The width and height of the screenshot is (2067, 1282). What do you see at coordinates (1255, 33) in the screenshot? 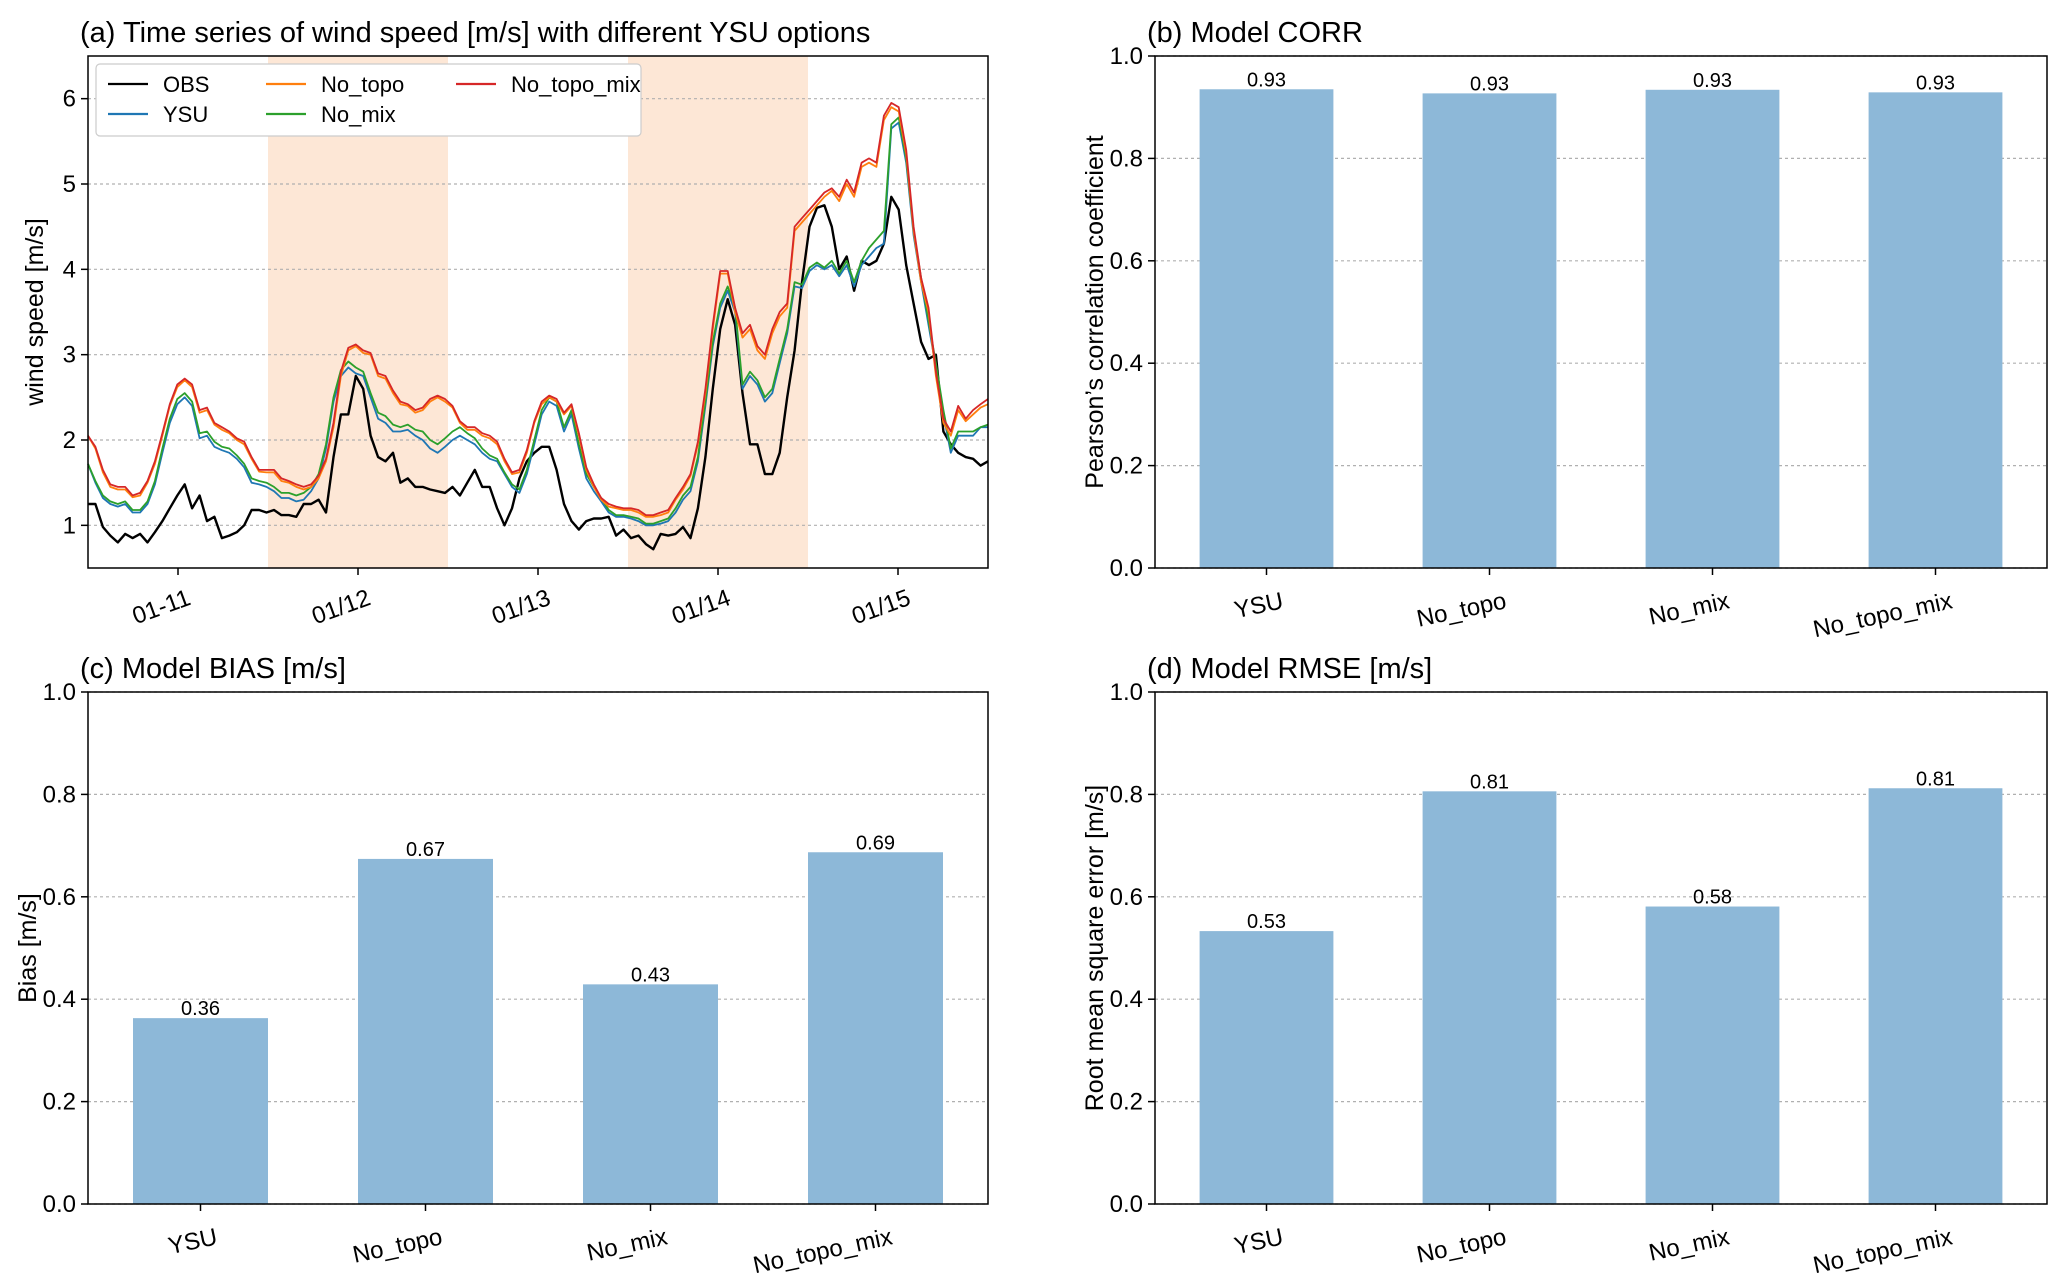
I see `panel-b-title: (b) Model CORR` at bounding box center [1255, 33].